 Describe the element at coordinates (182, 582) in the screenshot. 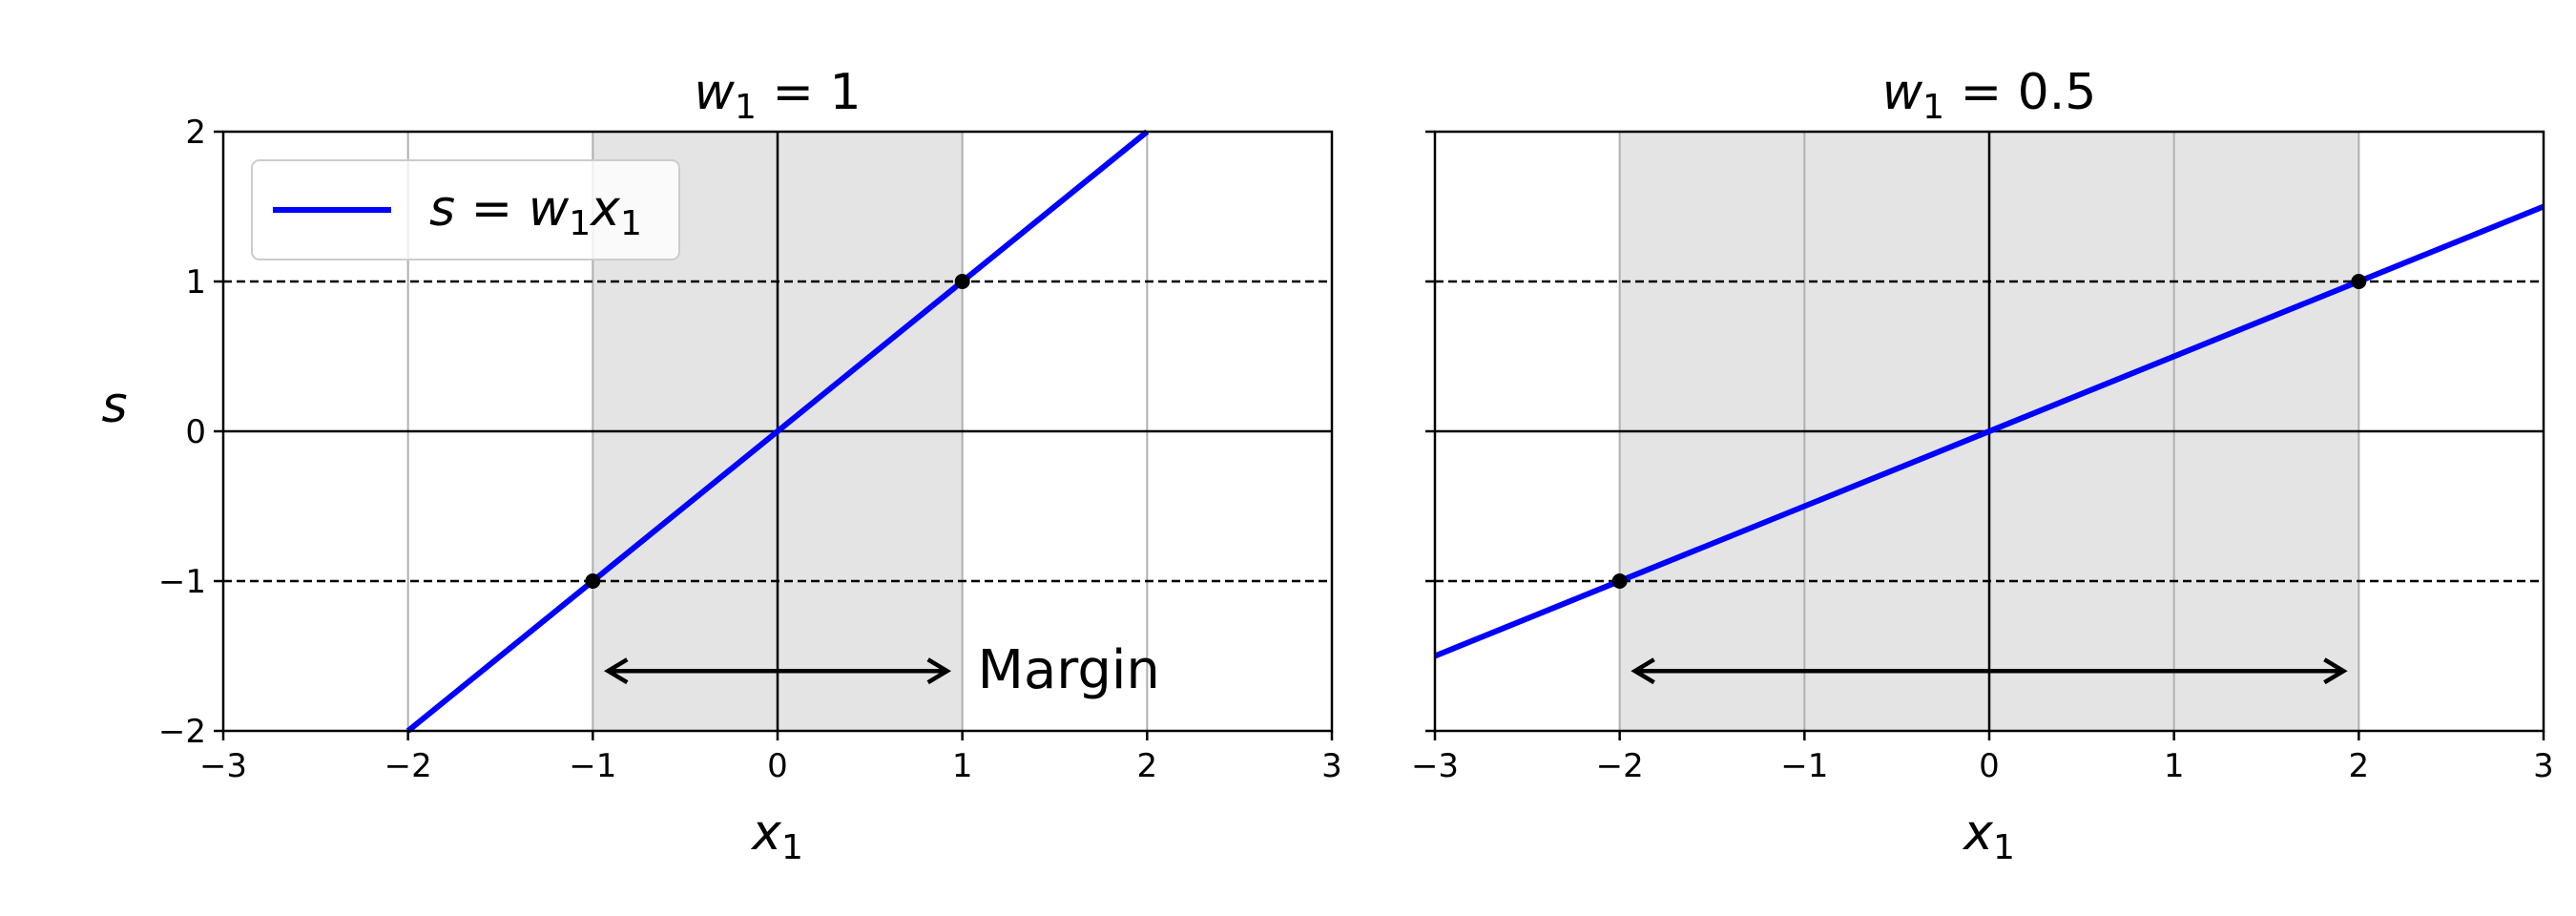

I see `left-y-tick-label: −1` at that location.